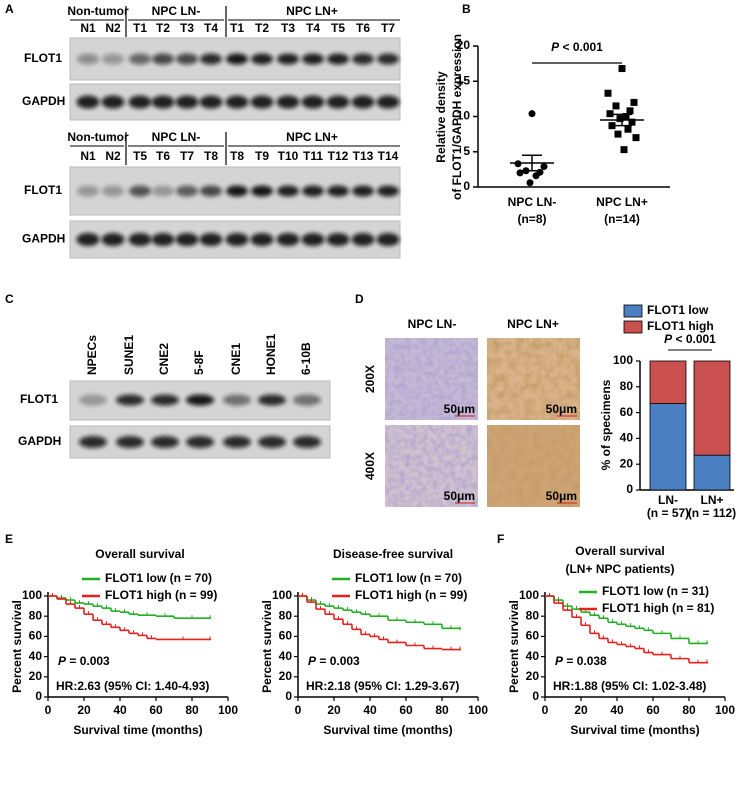 The width and height of the screenshot is (747, 802). Describe the element at coordinates (313, 28) in the screenshot. I see `lane-label: T4` at that location.